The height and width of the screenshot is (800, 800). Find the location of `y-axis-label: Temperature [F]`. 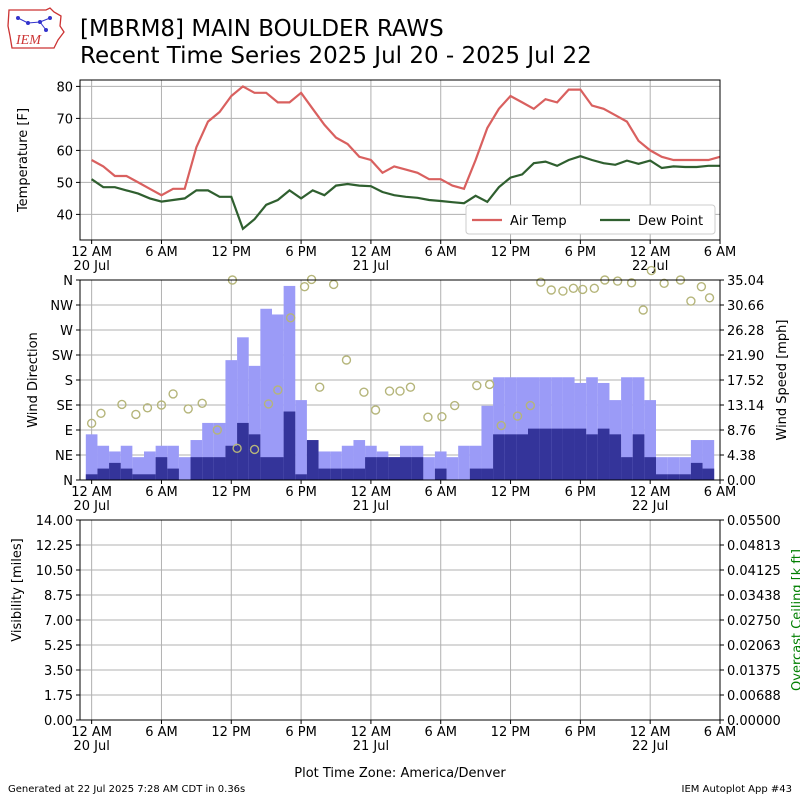

y-axis-label: Temperature [F] is located at coordinates (23, 160).